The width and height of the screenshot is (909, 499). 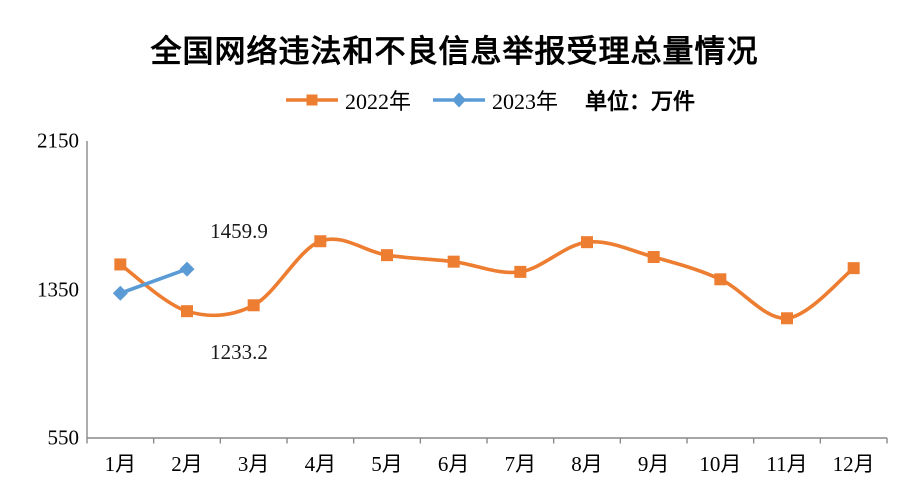 What do you see at coordinates (153, 281) in the screenshot?
I see `series-line-2023年` at bounding box center [153, 281].